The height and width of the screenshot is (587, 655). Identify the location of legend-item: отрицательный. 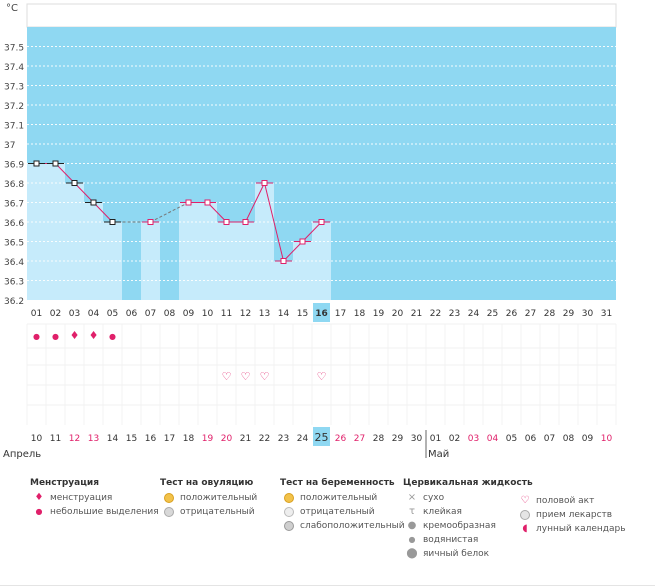
(342, 512).